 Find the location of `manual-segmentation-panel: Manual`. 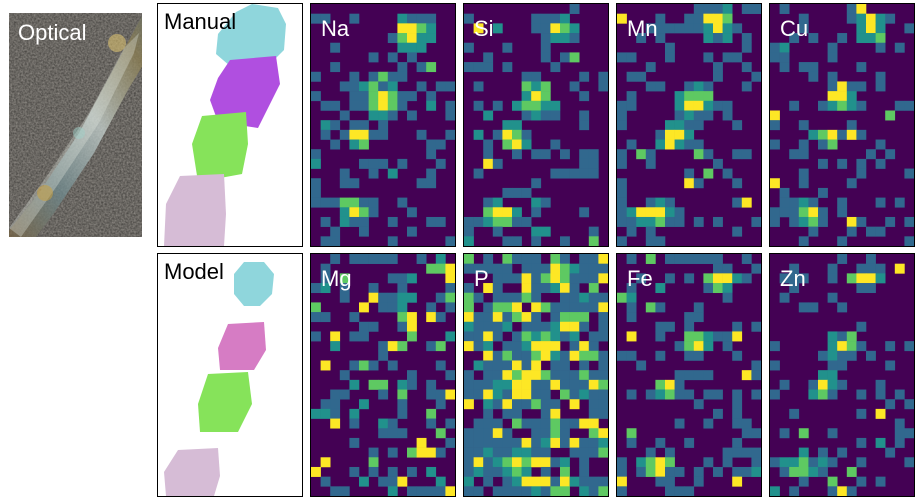

manual-segmentation-panel: Manual is located at coordinates (230, 125).